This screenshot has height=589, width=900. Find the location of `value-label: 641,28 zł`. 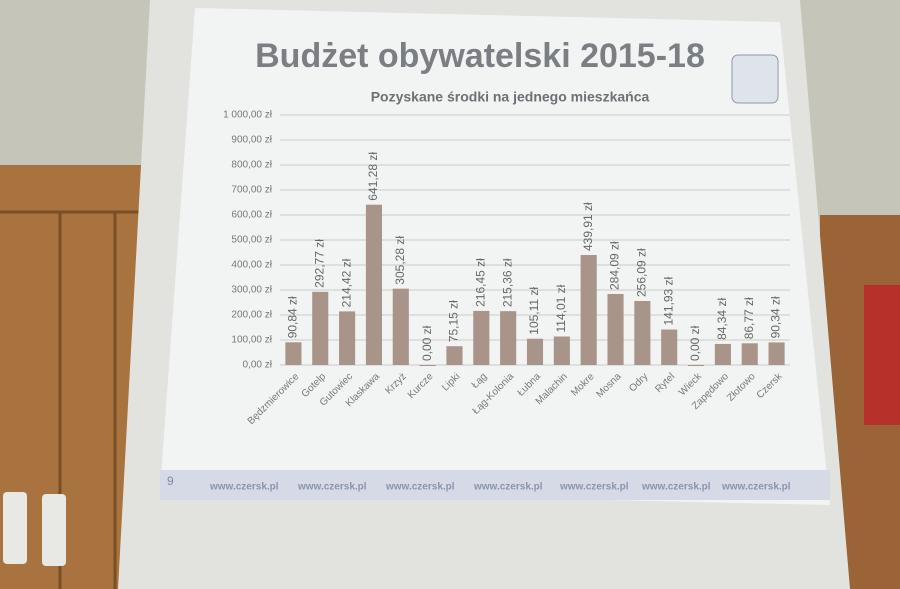

value-label: 641,28 zł is located at coordinates (373, 176).